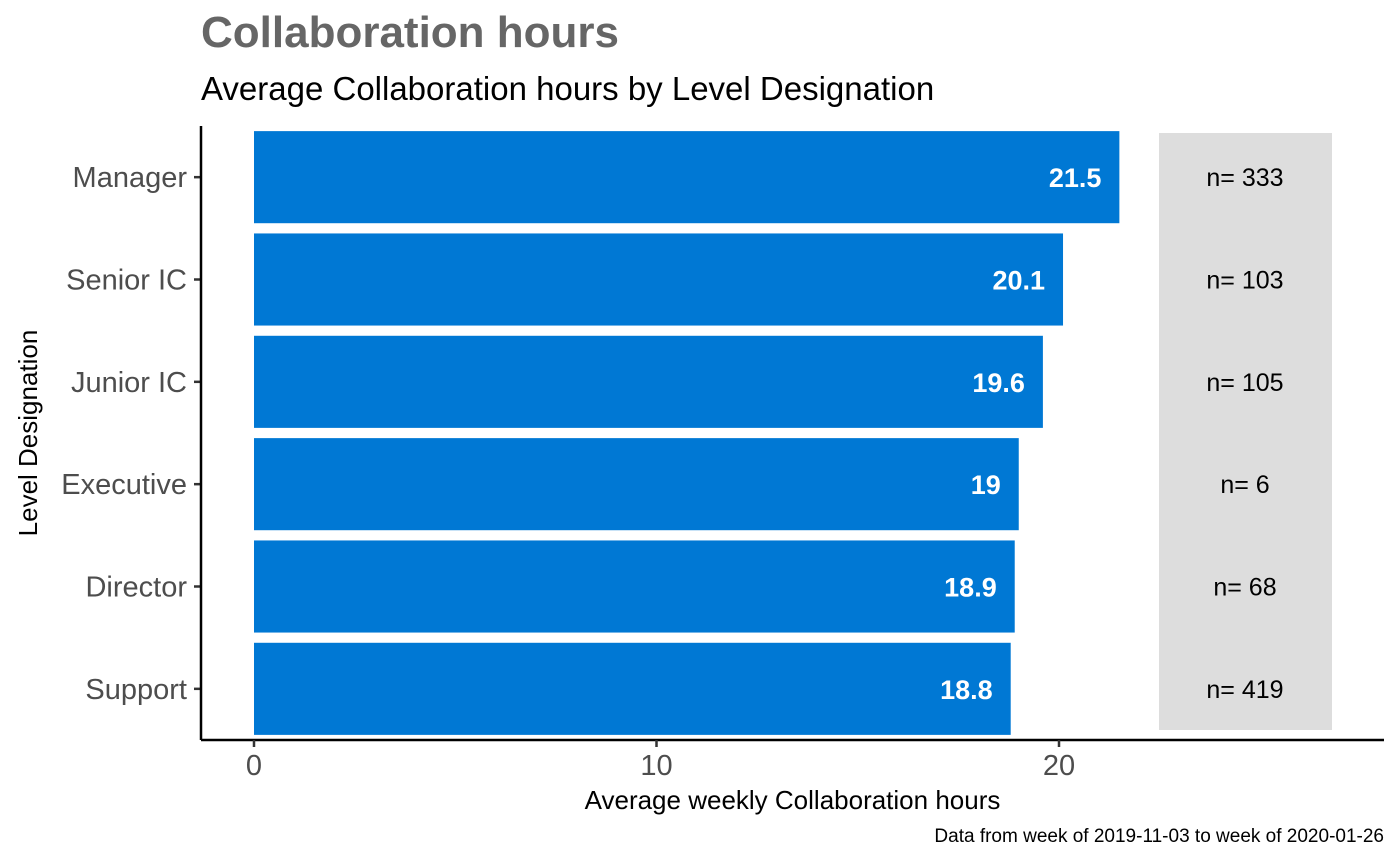 The image size is (1400, 866). I want to click on n-count-panel, so click(1245, 431).